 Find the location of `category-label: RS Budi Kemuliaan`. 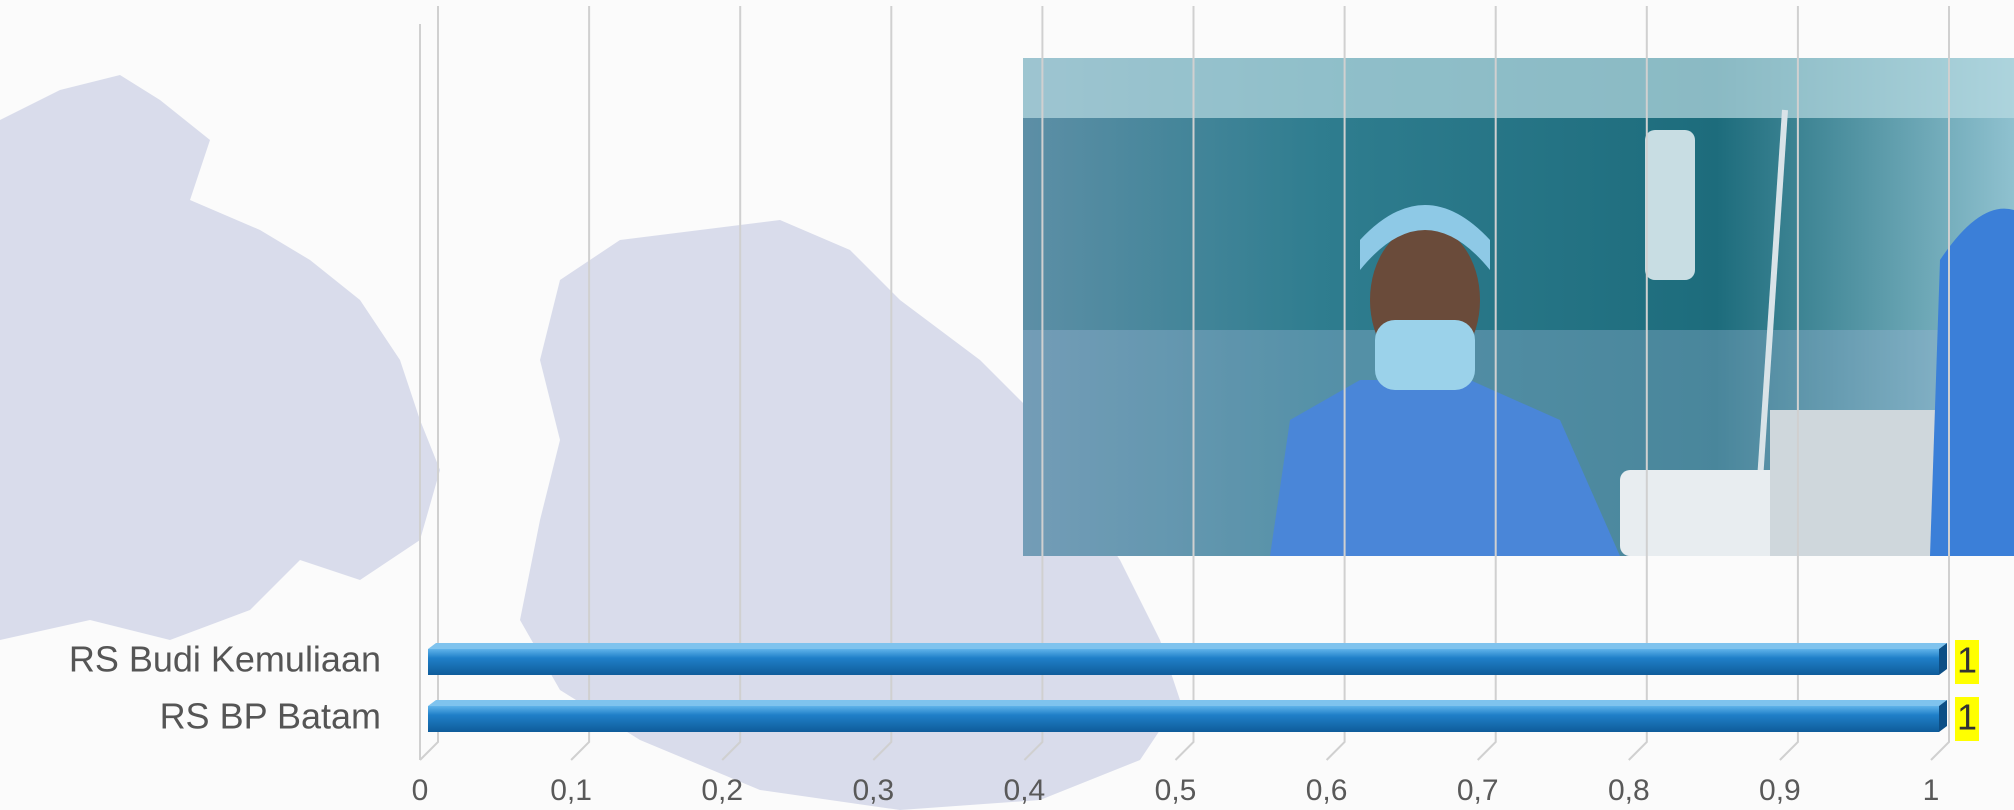

category-label: RS Budi Kemuliaan is located at coordinates (225, 659).